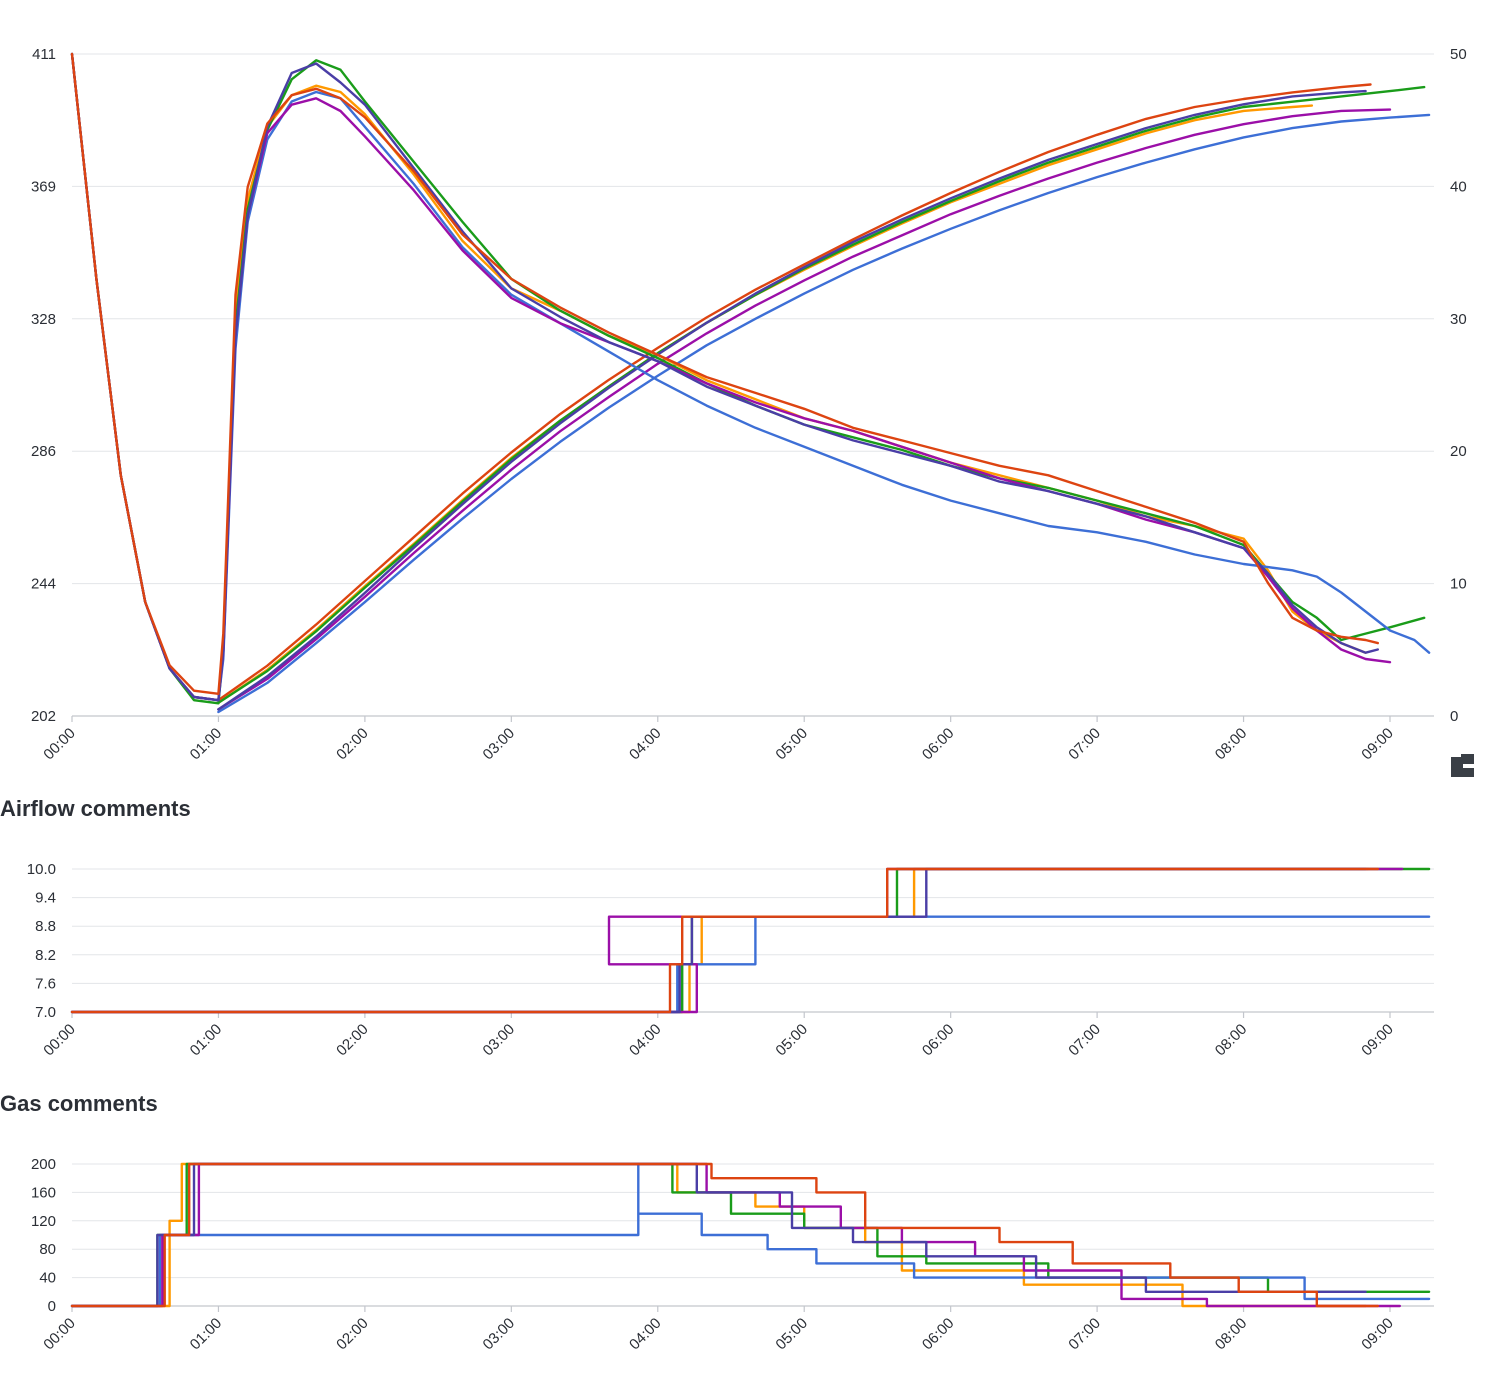  Describe the element at coordinates (43, 1221) in the screenshot. I see `gas-y-tick-label: 120` at that location.